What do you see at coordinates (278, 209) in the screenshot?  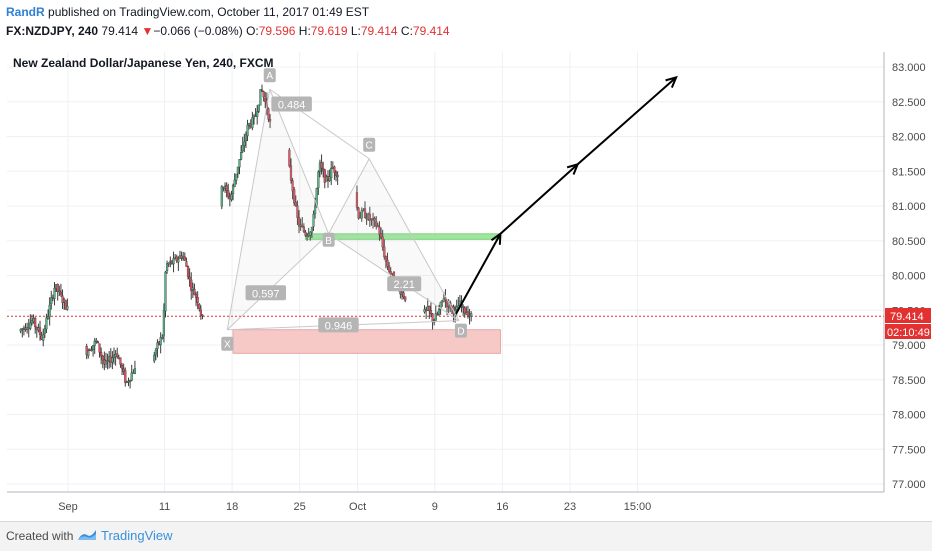 I see `pattern-triangle-xab` at bounding box center [278, 209].